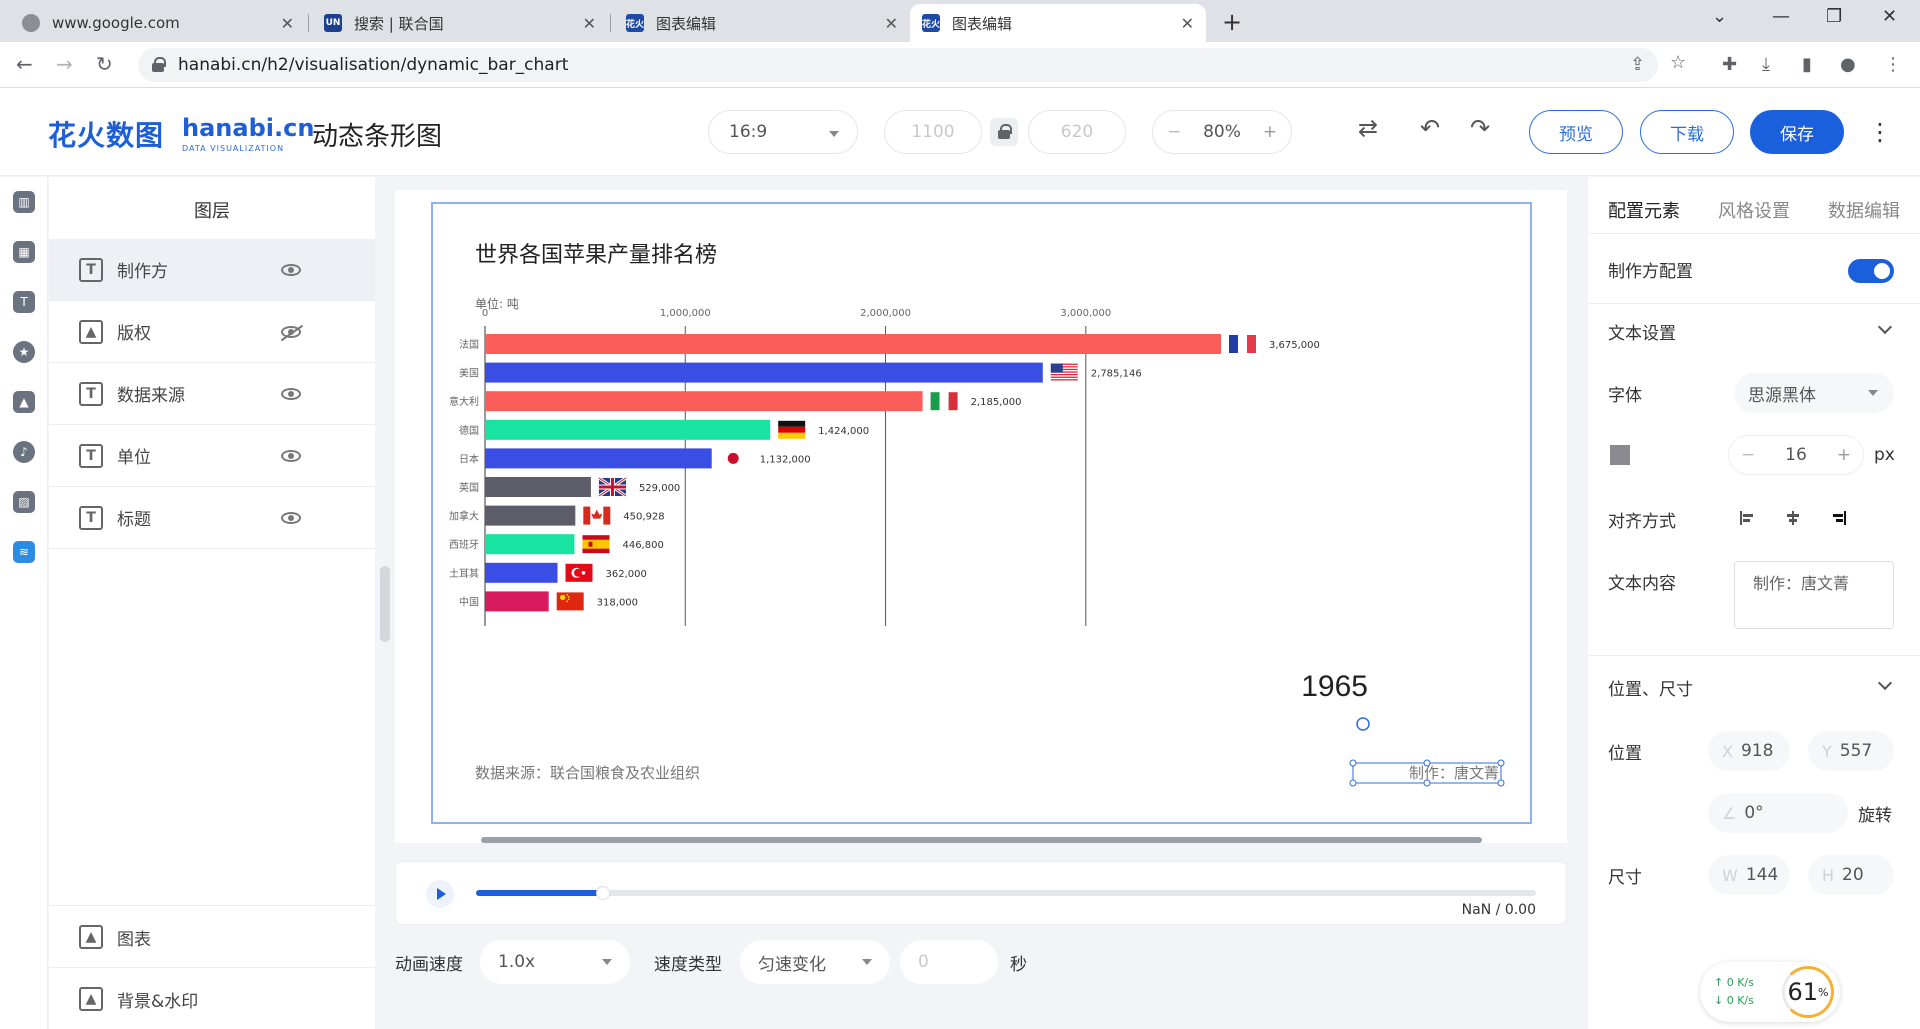 The image size is (1920, 1029). Describe the element at coordinates (24, 502) in the screenshot. I see `texture-tool-icon: ▨` at that location.